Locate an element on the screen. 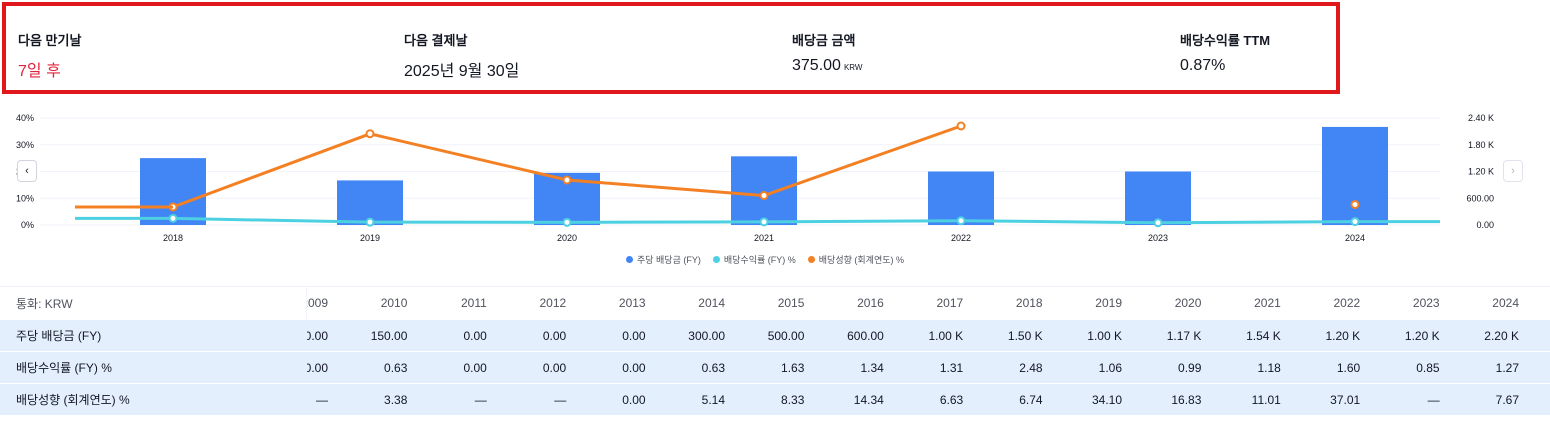 Image resolution: width=1550 pixels, height=435 pixels. row-label: 주당 배당금 (FY) is located at coordinates (153, 335).